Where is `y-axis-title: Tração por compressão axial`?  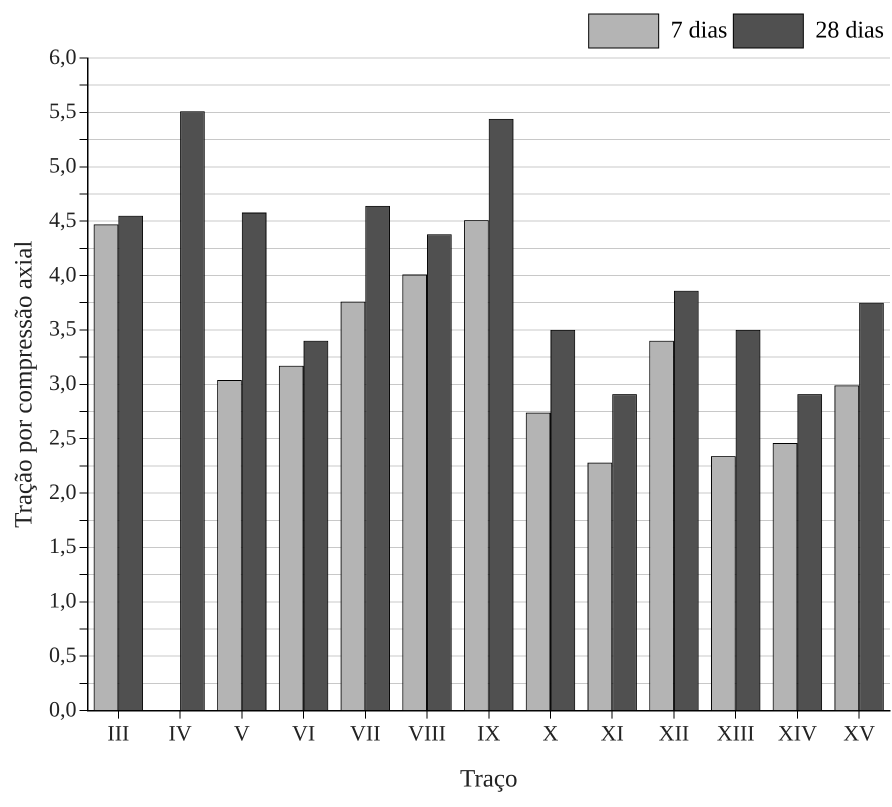 y-axis-title: Tração por compressão axial is located at coordinates (24, 384).